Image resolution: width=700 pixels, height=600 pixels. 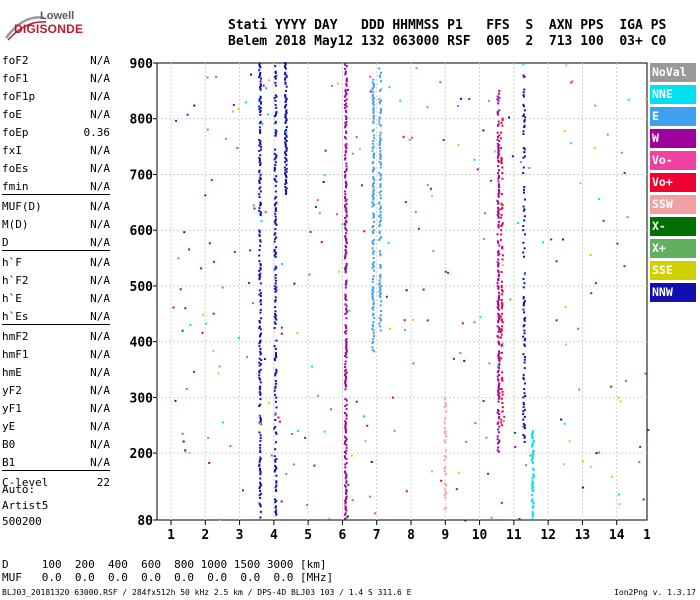 I want to click on param-value: N/A, so click(x=100, y=186).